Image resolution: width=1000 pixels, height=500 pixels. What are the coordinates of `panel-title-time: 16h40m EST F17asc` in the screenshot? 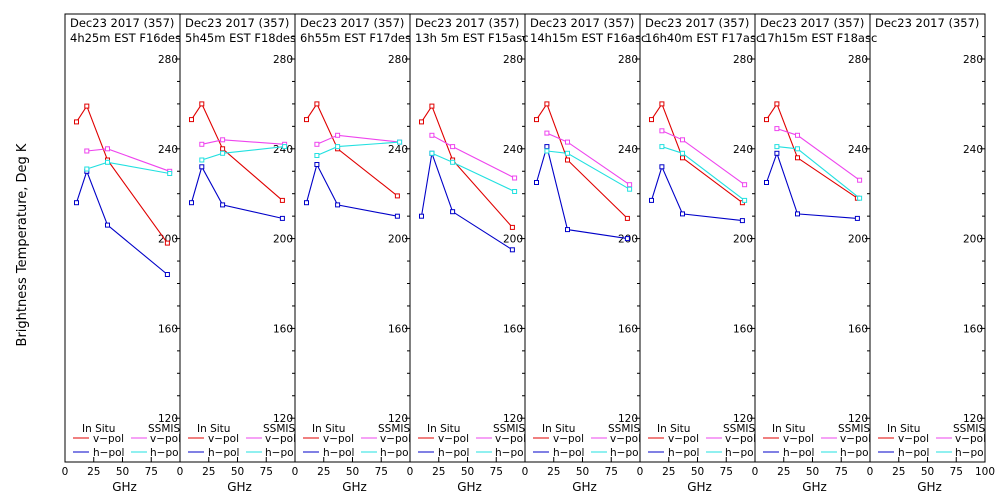 It's located at (703, 38).